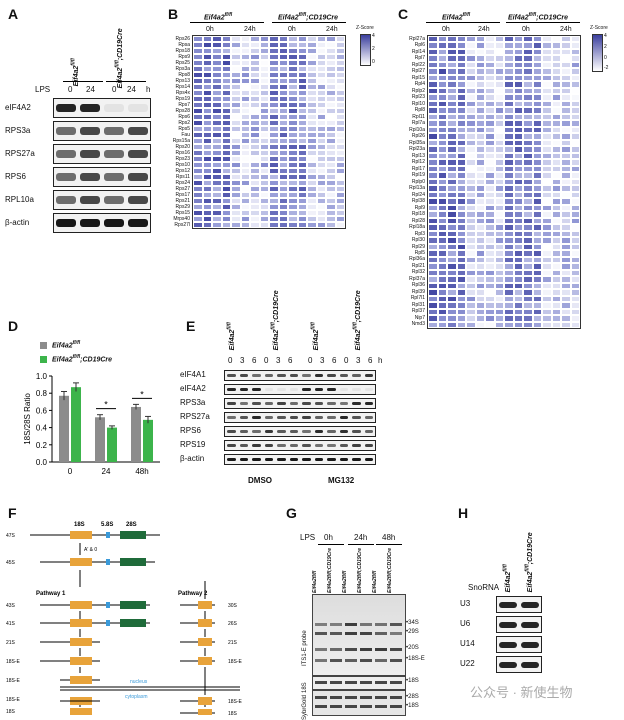  What do you see at coordinates (131, 89) in the screenshot?
I see `time-label: 24` at bounding box center [131, 89].